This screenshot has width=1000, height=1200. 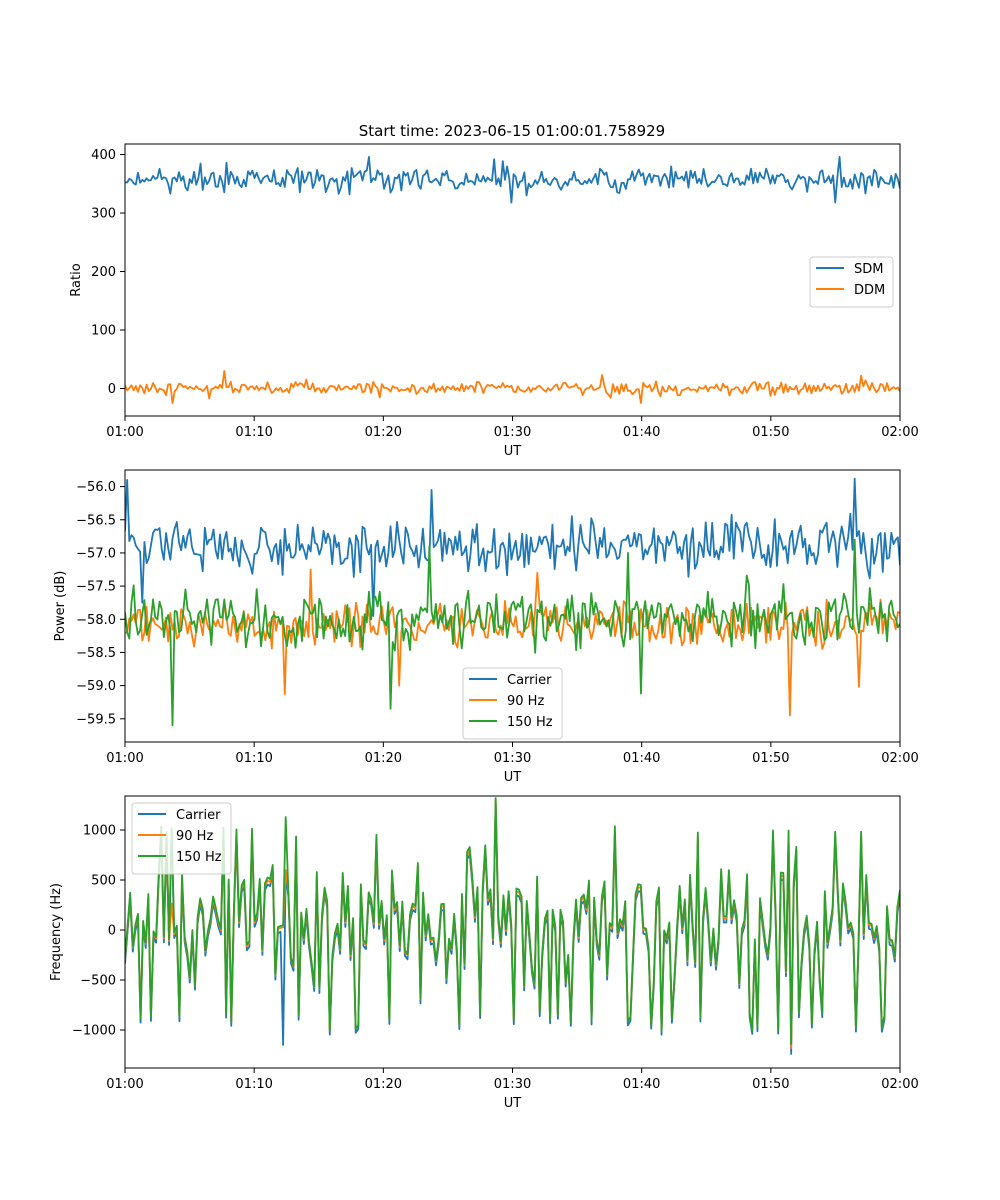 What do you see at coordinates (869, 290) in the screenshot?
I see `legend-label: DDM` at bounding box center [869, 290].